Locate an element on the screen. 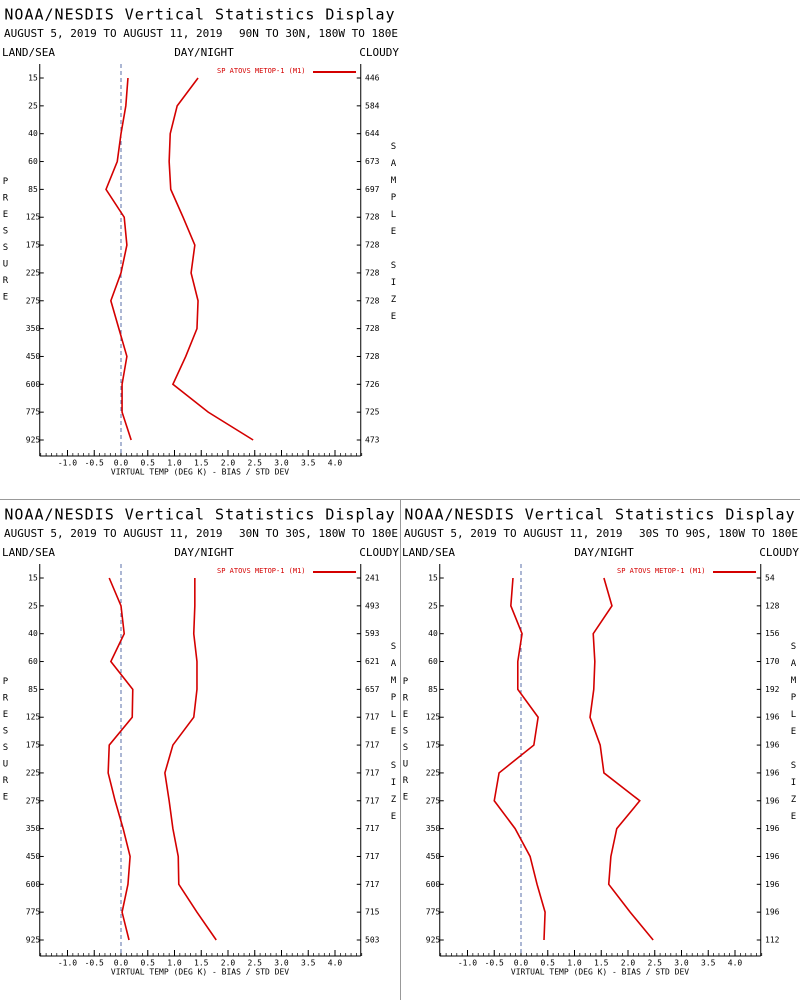 This screenshot has width=800, height=1000. sample-size: 192 is located at coordinates (772, 689).